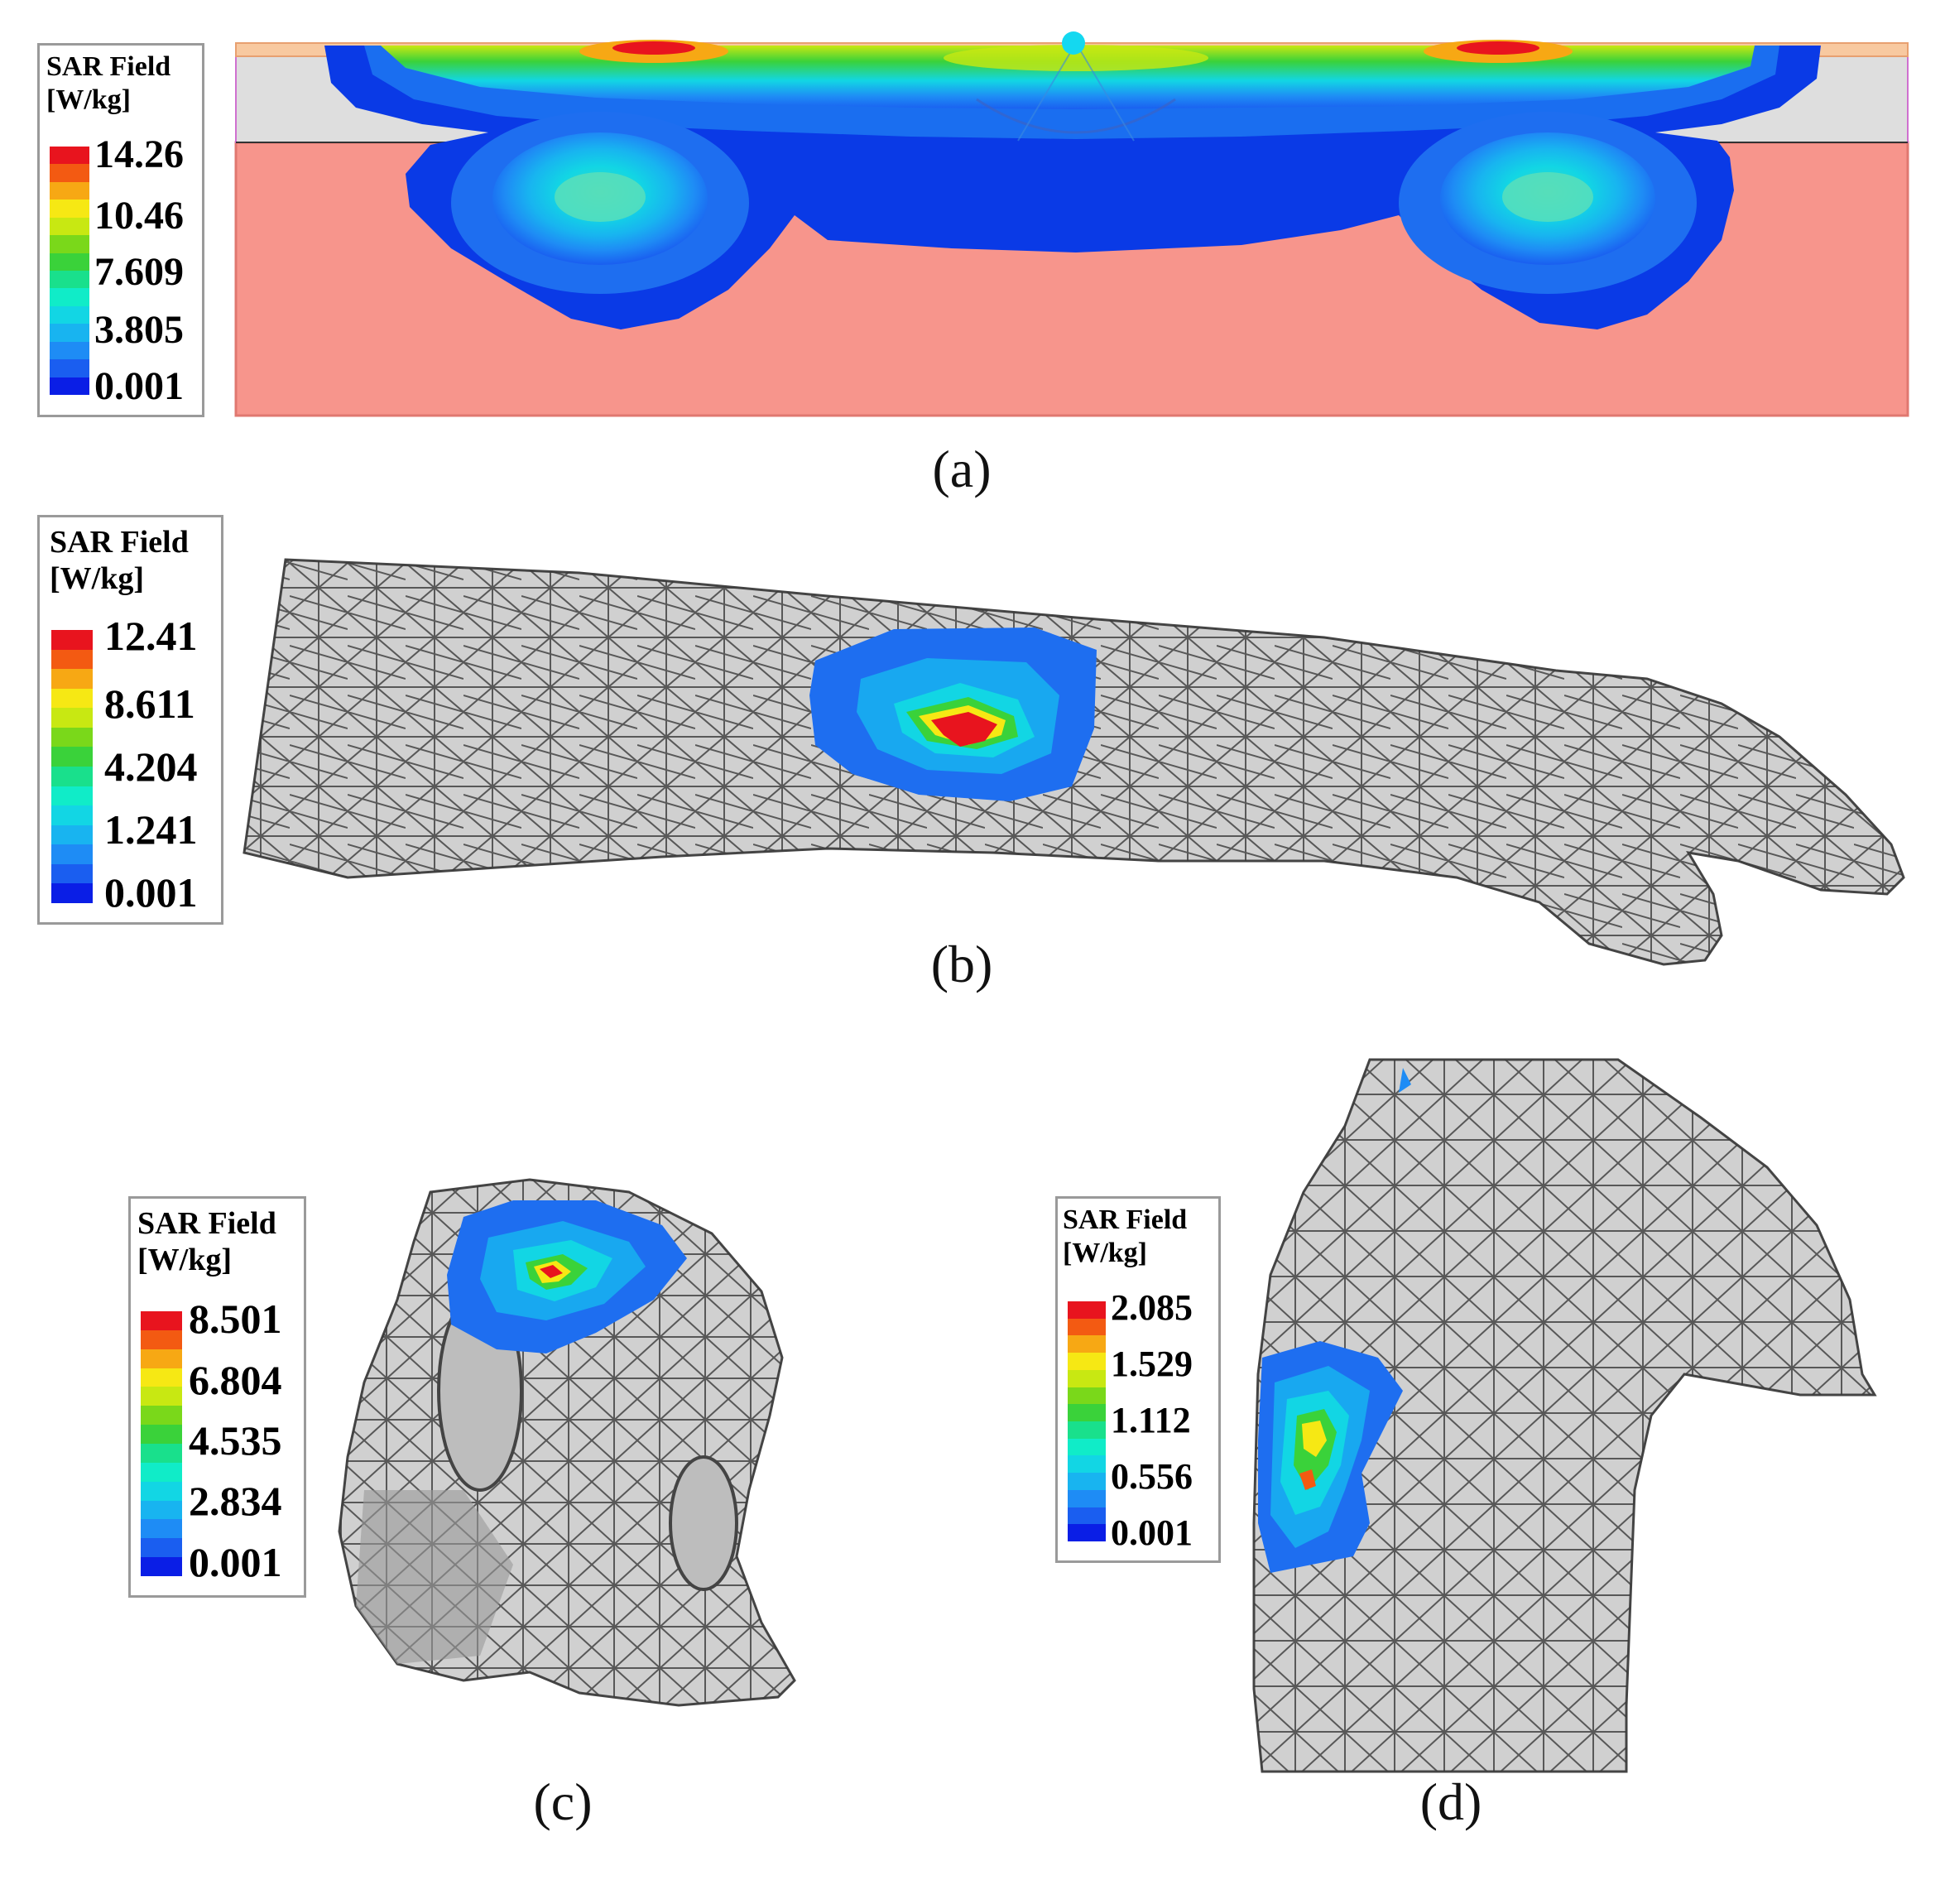 This screenshot has height=1904, width=1945. I want to click on legend-d-scale, so click(1087, 1421).